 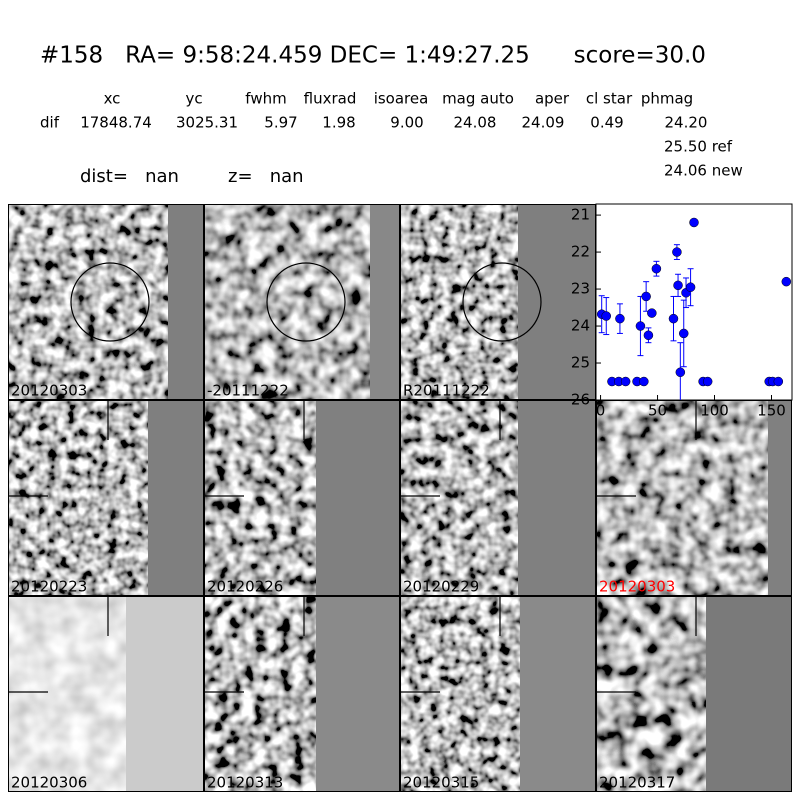 I want to click on y-tick-label: 25, so click(x=580, y=363).